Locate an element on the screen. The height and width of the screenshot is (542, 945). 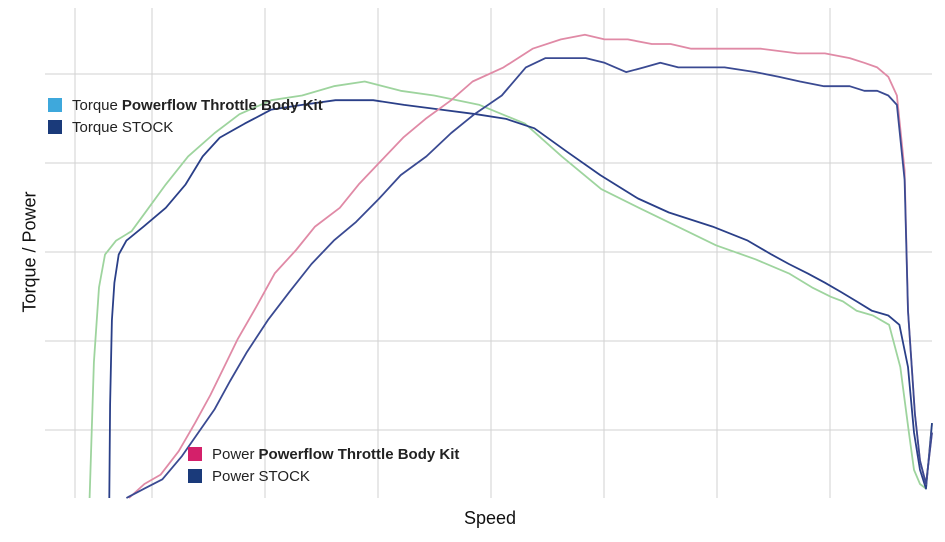
legend-item-torque-kit: Torque Powerflow Throttle Body Kit is located at coordinates (185, 105).